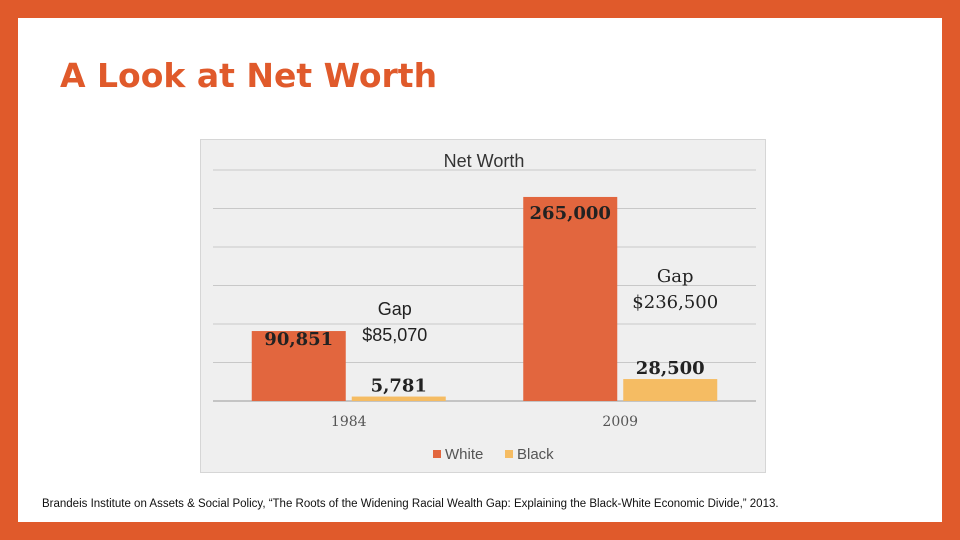 The width and height of the screenshot is (960, 540). What do you see at coordinates (670, 390) in the screenshot?
I see `bar-black-2009` at bounding box center [670, 390].